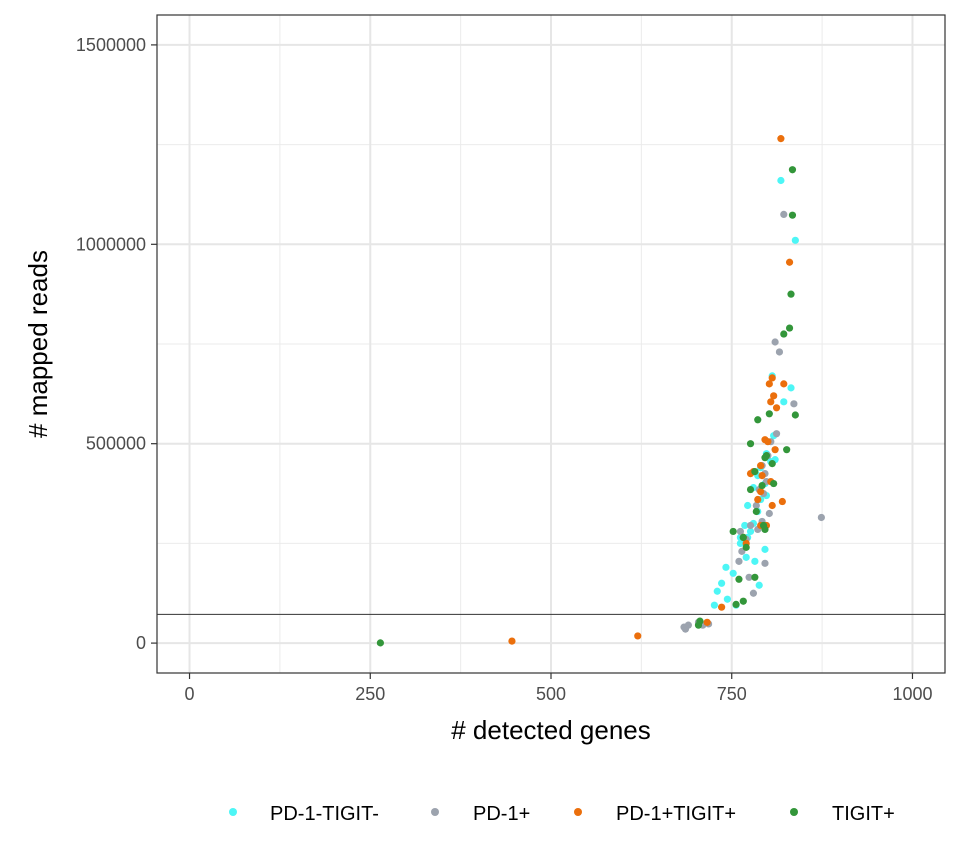  I want to click on x-tick-label: 1000, so click(912, 694).